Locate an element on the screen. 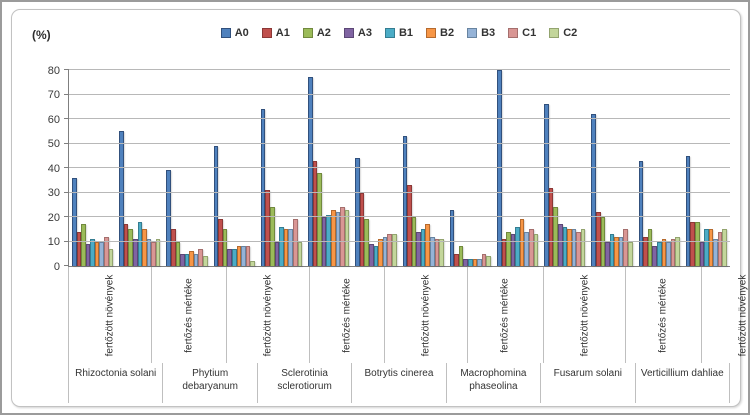  group-label: Fusarum solani is located at coordinates (588, 383).